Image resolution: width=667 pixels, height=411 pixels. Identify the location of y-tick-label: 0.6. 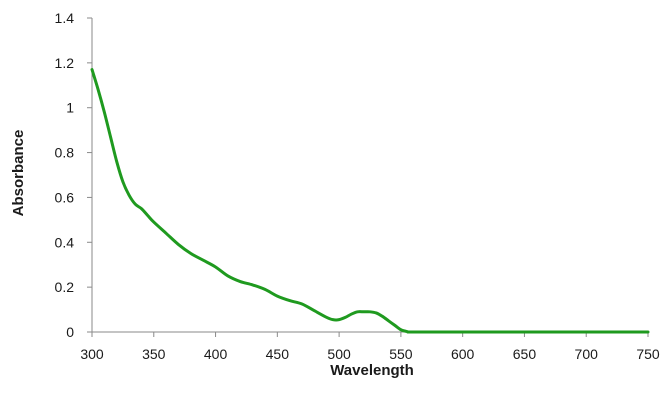
(65, 197).